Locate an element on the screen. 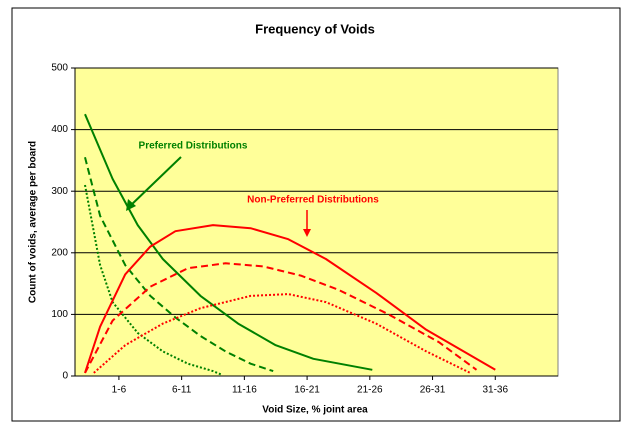 This screenshot has width=630, height=422. x-tick-label: 21-26 is located at coordinates (370, 390).